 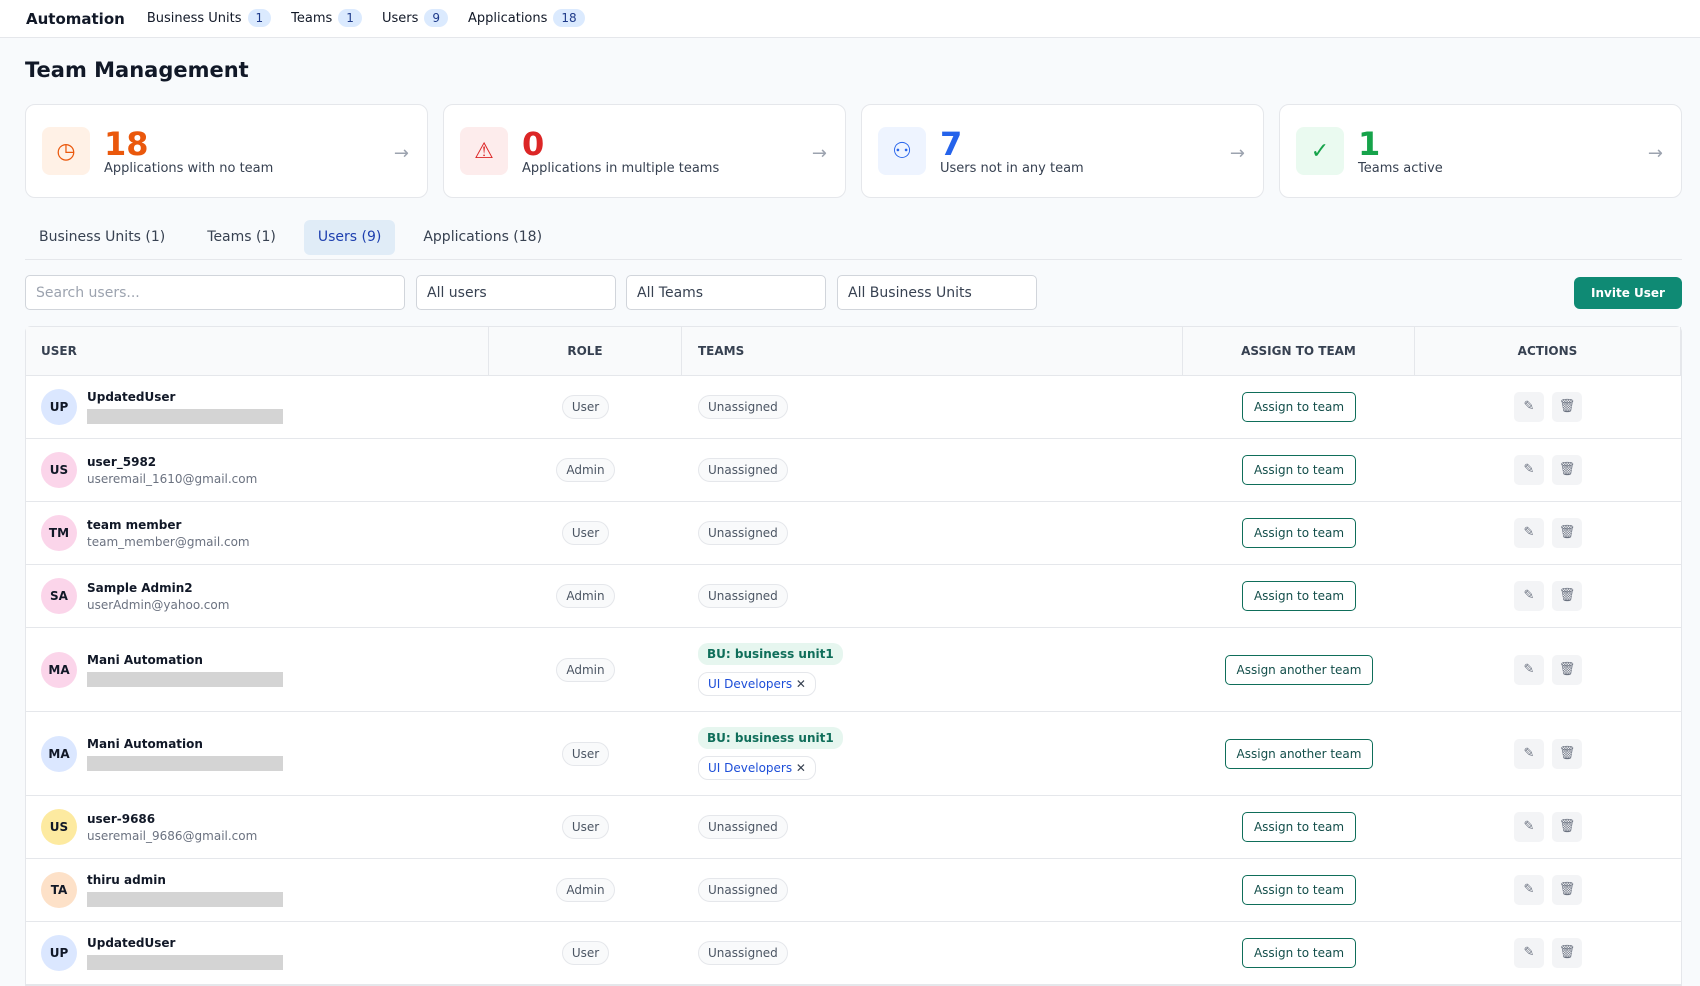 What do you see at coordinates (483, 237) in the screenshot?
I see `tab: Applications (18)` at bounding box center [483, 237].